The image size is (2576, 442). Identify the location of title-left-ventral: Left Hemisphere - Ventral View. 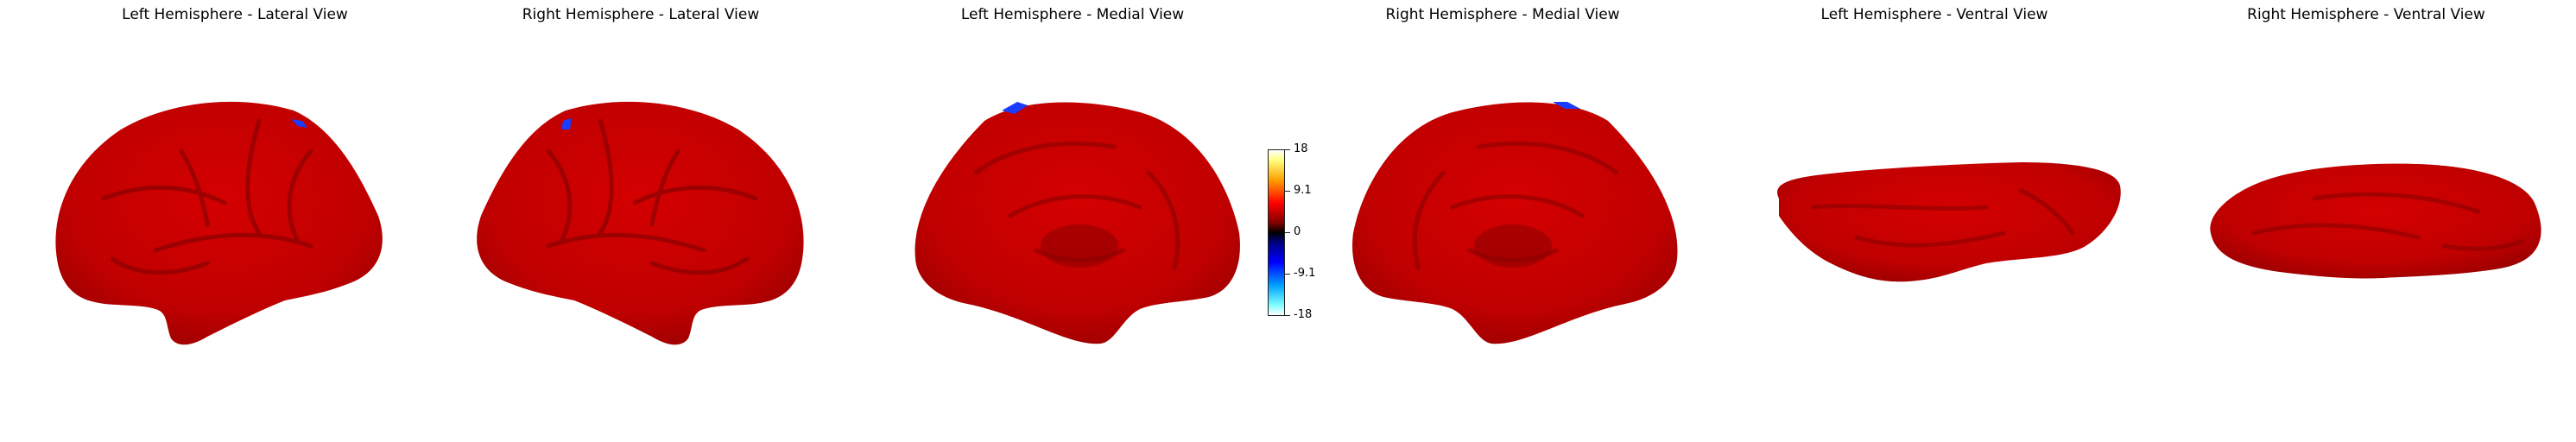
(1934, 14).